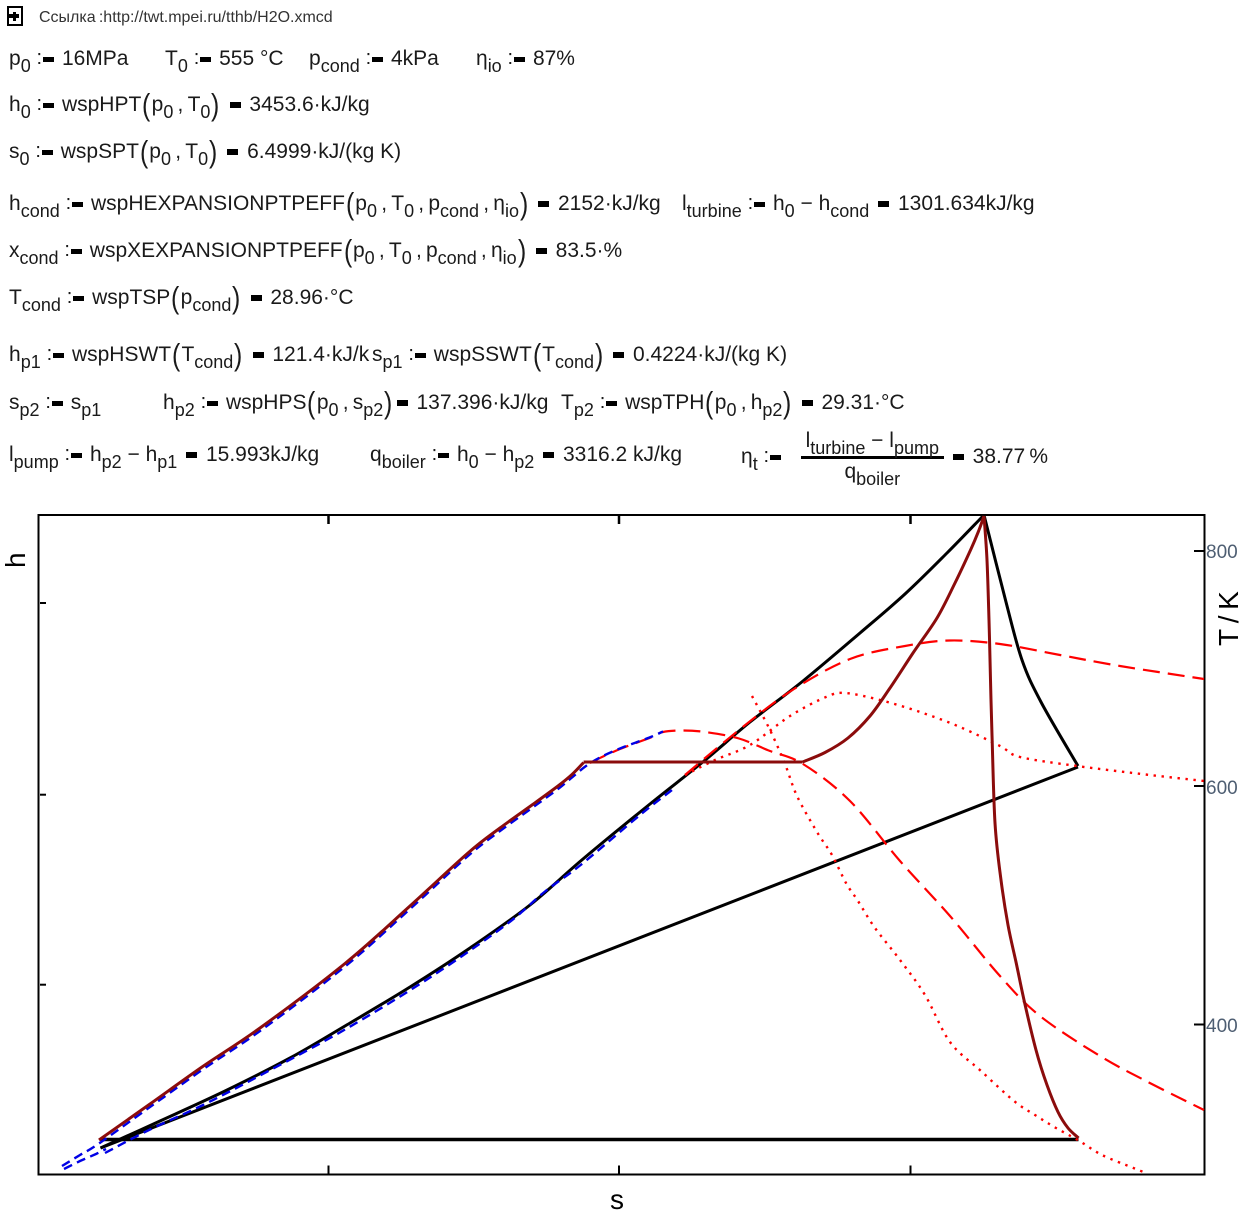 This screenshot has height=1223, width=1247. I want to click on svg-text: 600, so click(1222, 788).